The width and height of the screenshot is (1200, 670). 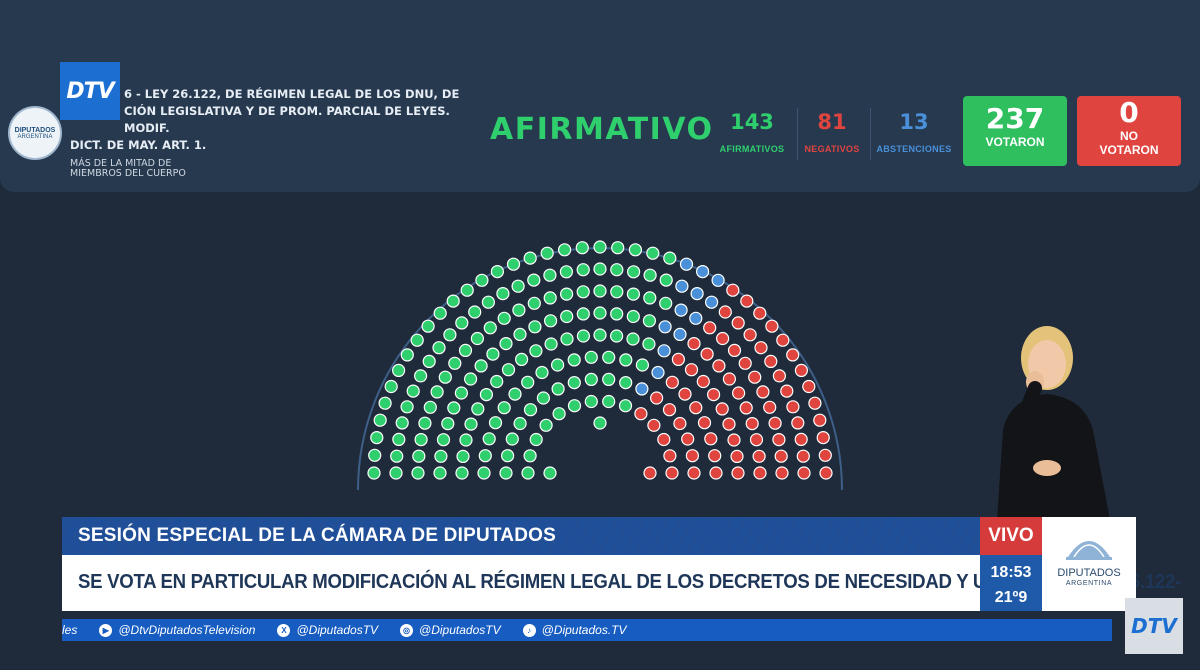 I want to click on afirmativos-tally: 143 AFIRMATIVOS, so click(x=752, y=132).